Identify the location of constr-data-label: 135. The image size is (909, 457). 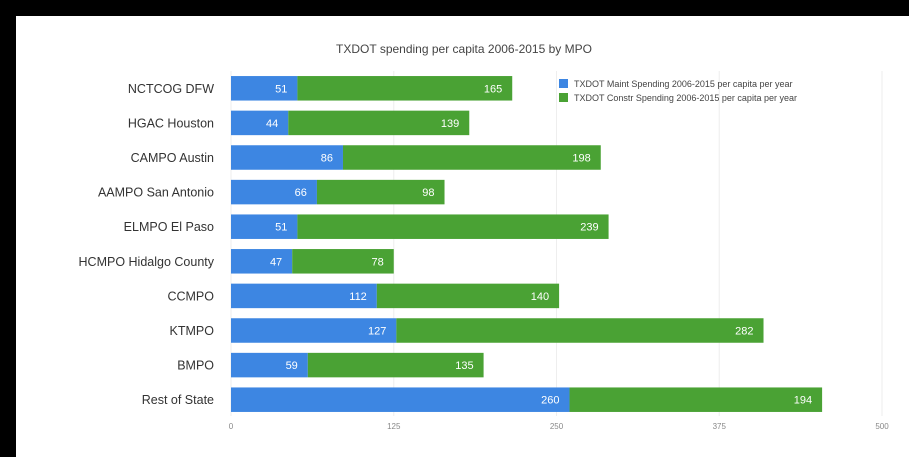
(464, 366).